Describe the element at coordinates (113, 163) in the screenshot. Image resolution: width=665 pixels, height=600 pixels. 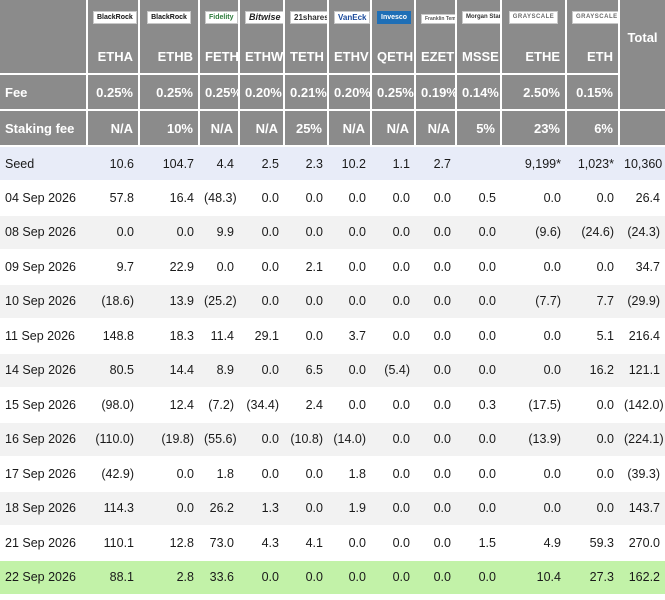
I see `flow-value: 10.6` at that location.